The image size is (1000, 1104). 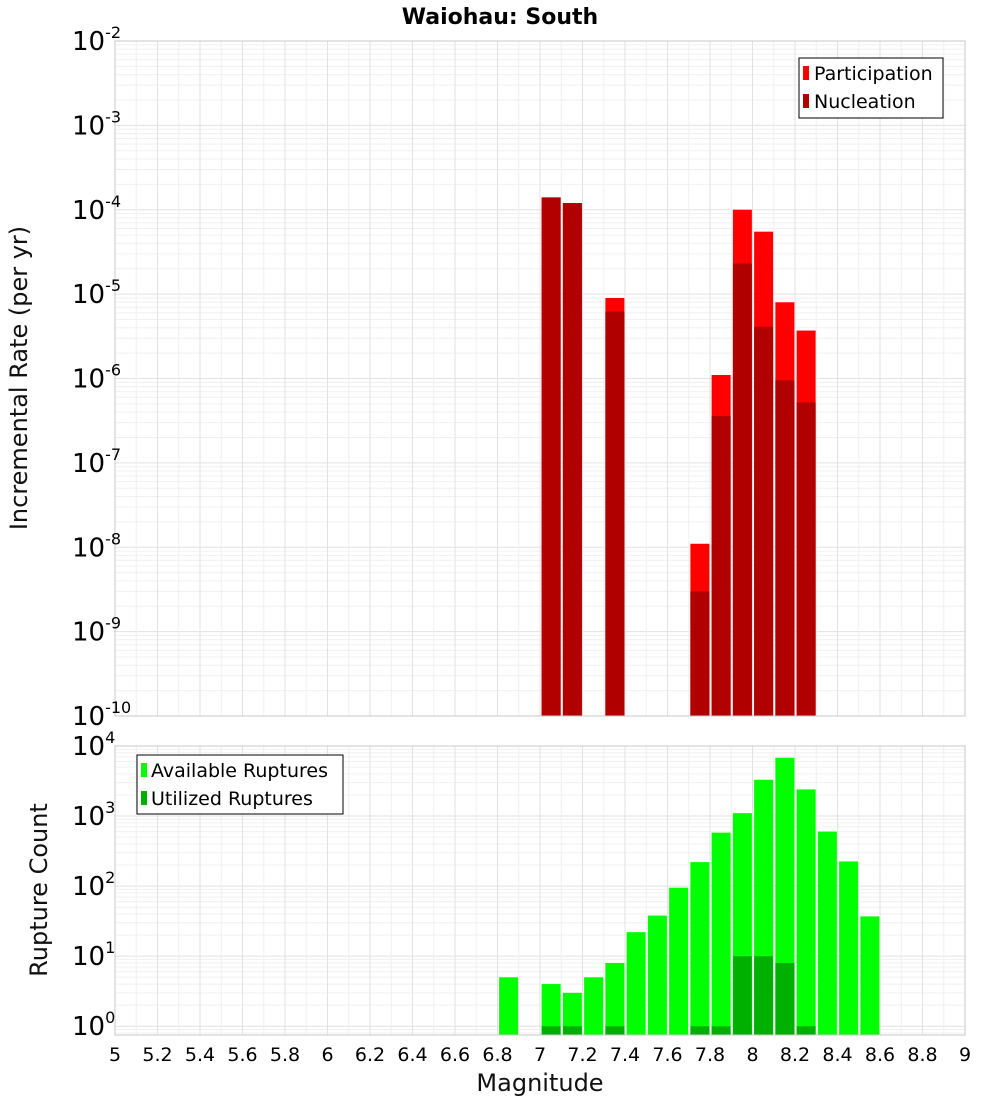 I want to click on rate-y-ticks: 10⁻² 10⁻³ 10⁻⁴ 10⁻⁵ 10⁻⁶ 10⁻⁷ 10⁻⁸ 10⁻⁹ 10⁻¹⁰, so click(x=101, y=377).